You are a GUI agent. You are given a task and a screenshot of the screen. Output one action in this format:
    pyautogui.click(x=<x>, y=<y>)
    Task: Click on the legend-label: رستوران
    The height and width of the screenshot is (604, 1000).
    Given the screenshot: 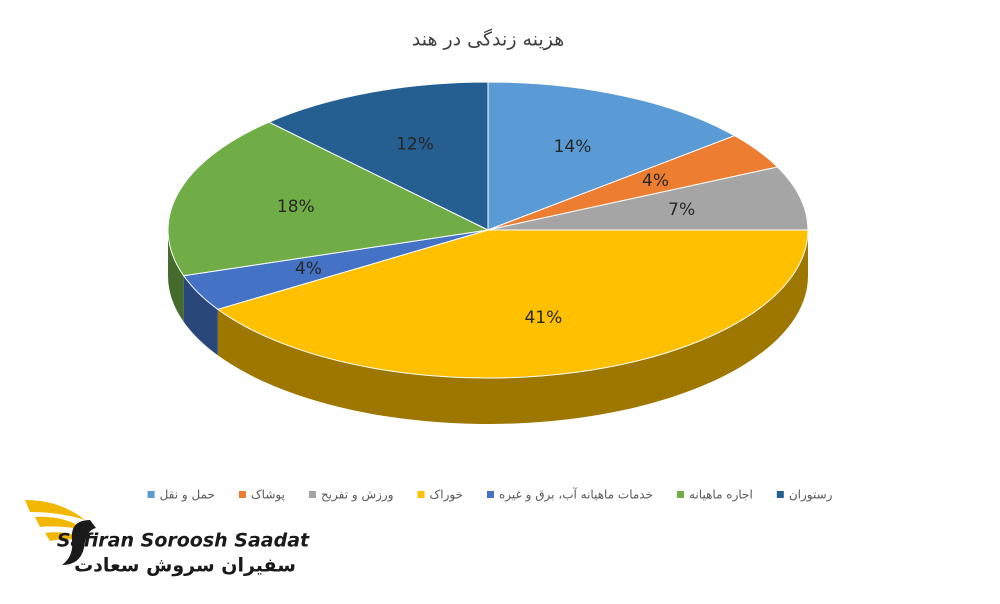 What is the action you would take?
    pyautogui.click(x=811, y=495)
    